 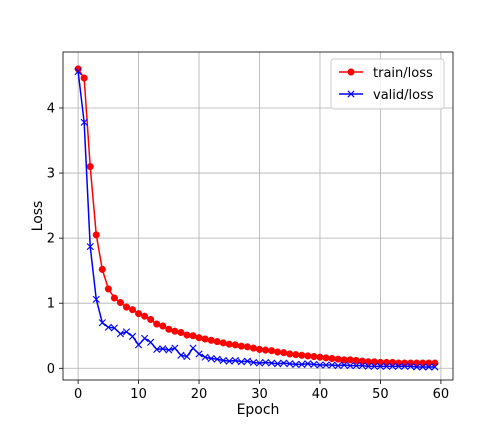 What do you see at coordinates (320, 394) in the screenshot?
I see `x-tick-label: 40` at bounding box center [320, 394].